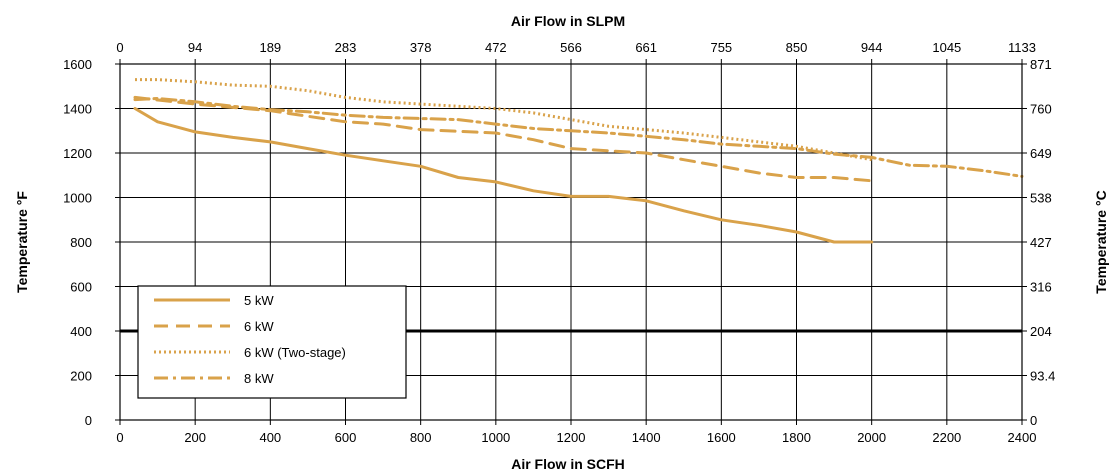 This screenshot has width=1116, height=473. Describe the element at coordinates (81, 376) in the screenshot. I see `y-tick-label: 200` at that location.